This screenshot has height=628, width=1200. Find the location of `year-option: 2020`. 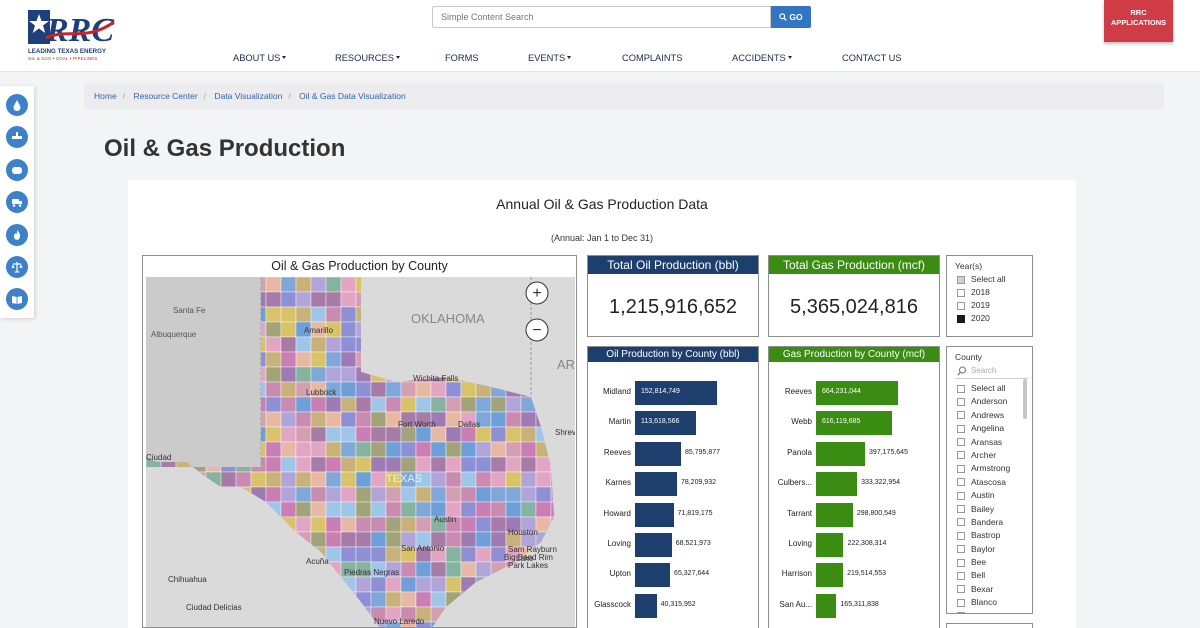

year-option: 2020 is located at coordinates (989, 318).